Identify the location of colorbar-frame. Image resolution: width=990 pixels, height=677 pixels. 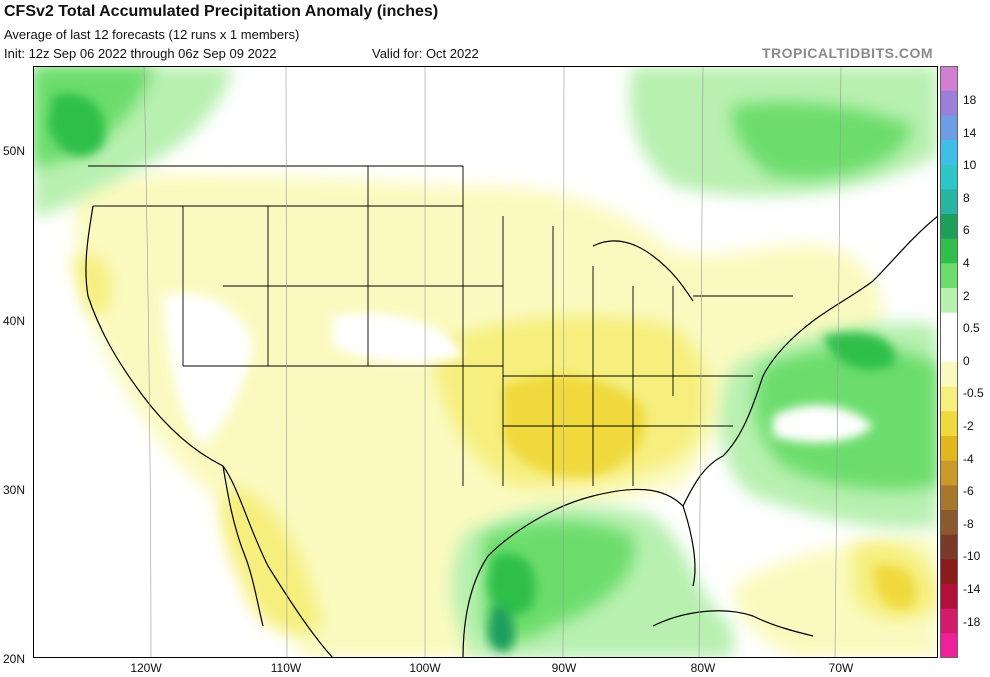
(949, 362).